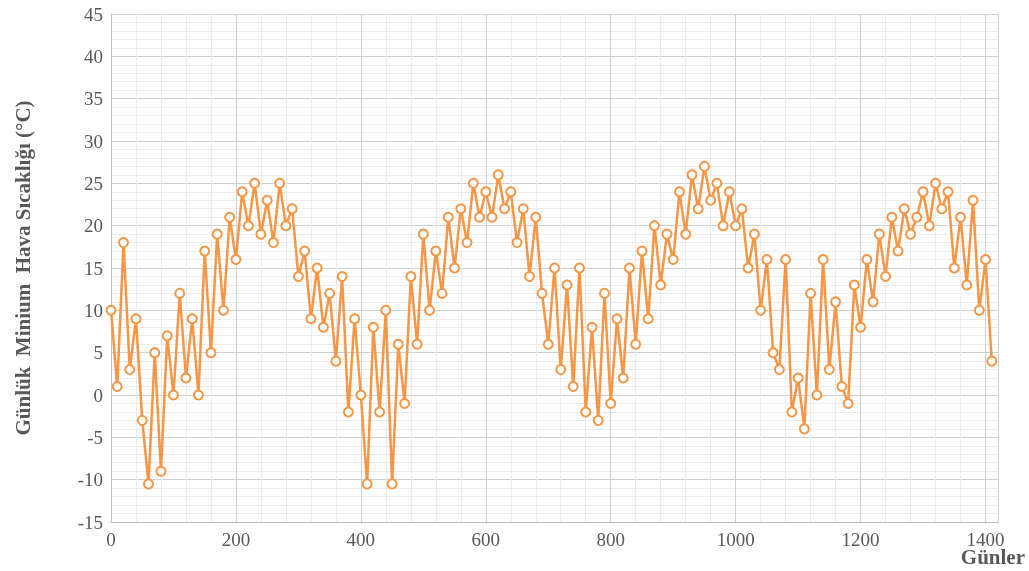 The height and width of the screenshot is (571, 1029). Describe the element at coordinates (610, 539) in the screenshot. I see `x-tick-label: 800` at that location.